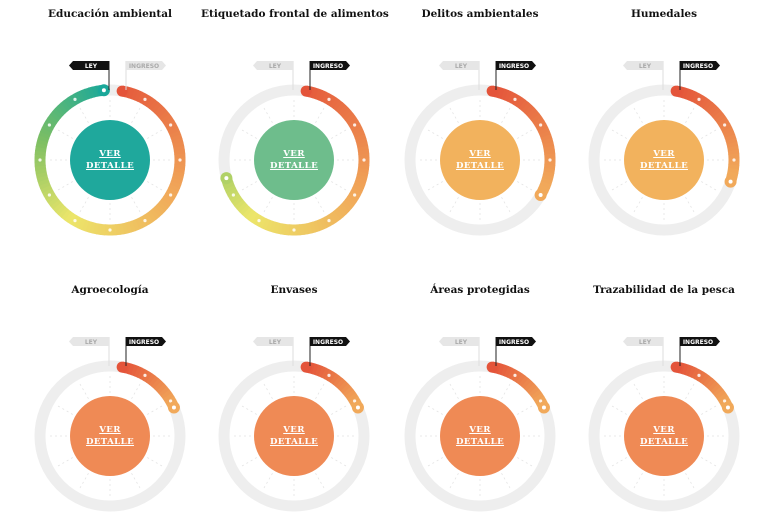 Image resolution: width=768 pixels, height=528 pixels. What do you see at coordinates (664, 14) in the screenshot?
I see `card-title: Humedales` at bounding box center [664, 14].